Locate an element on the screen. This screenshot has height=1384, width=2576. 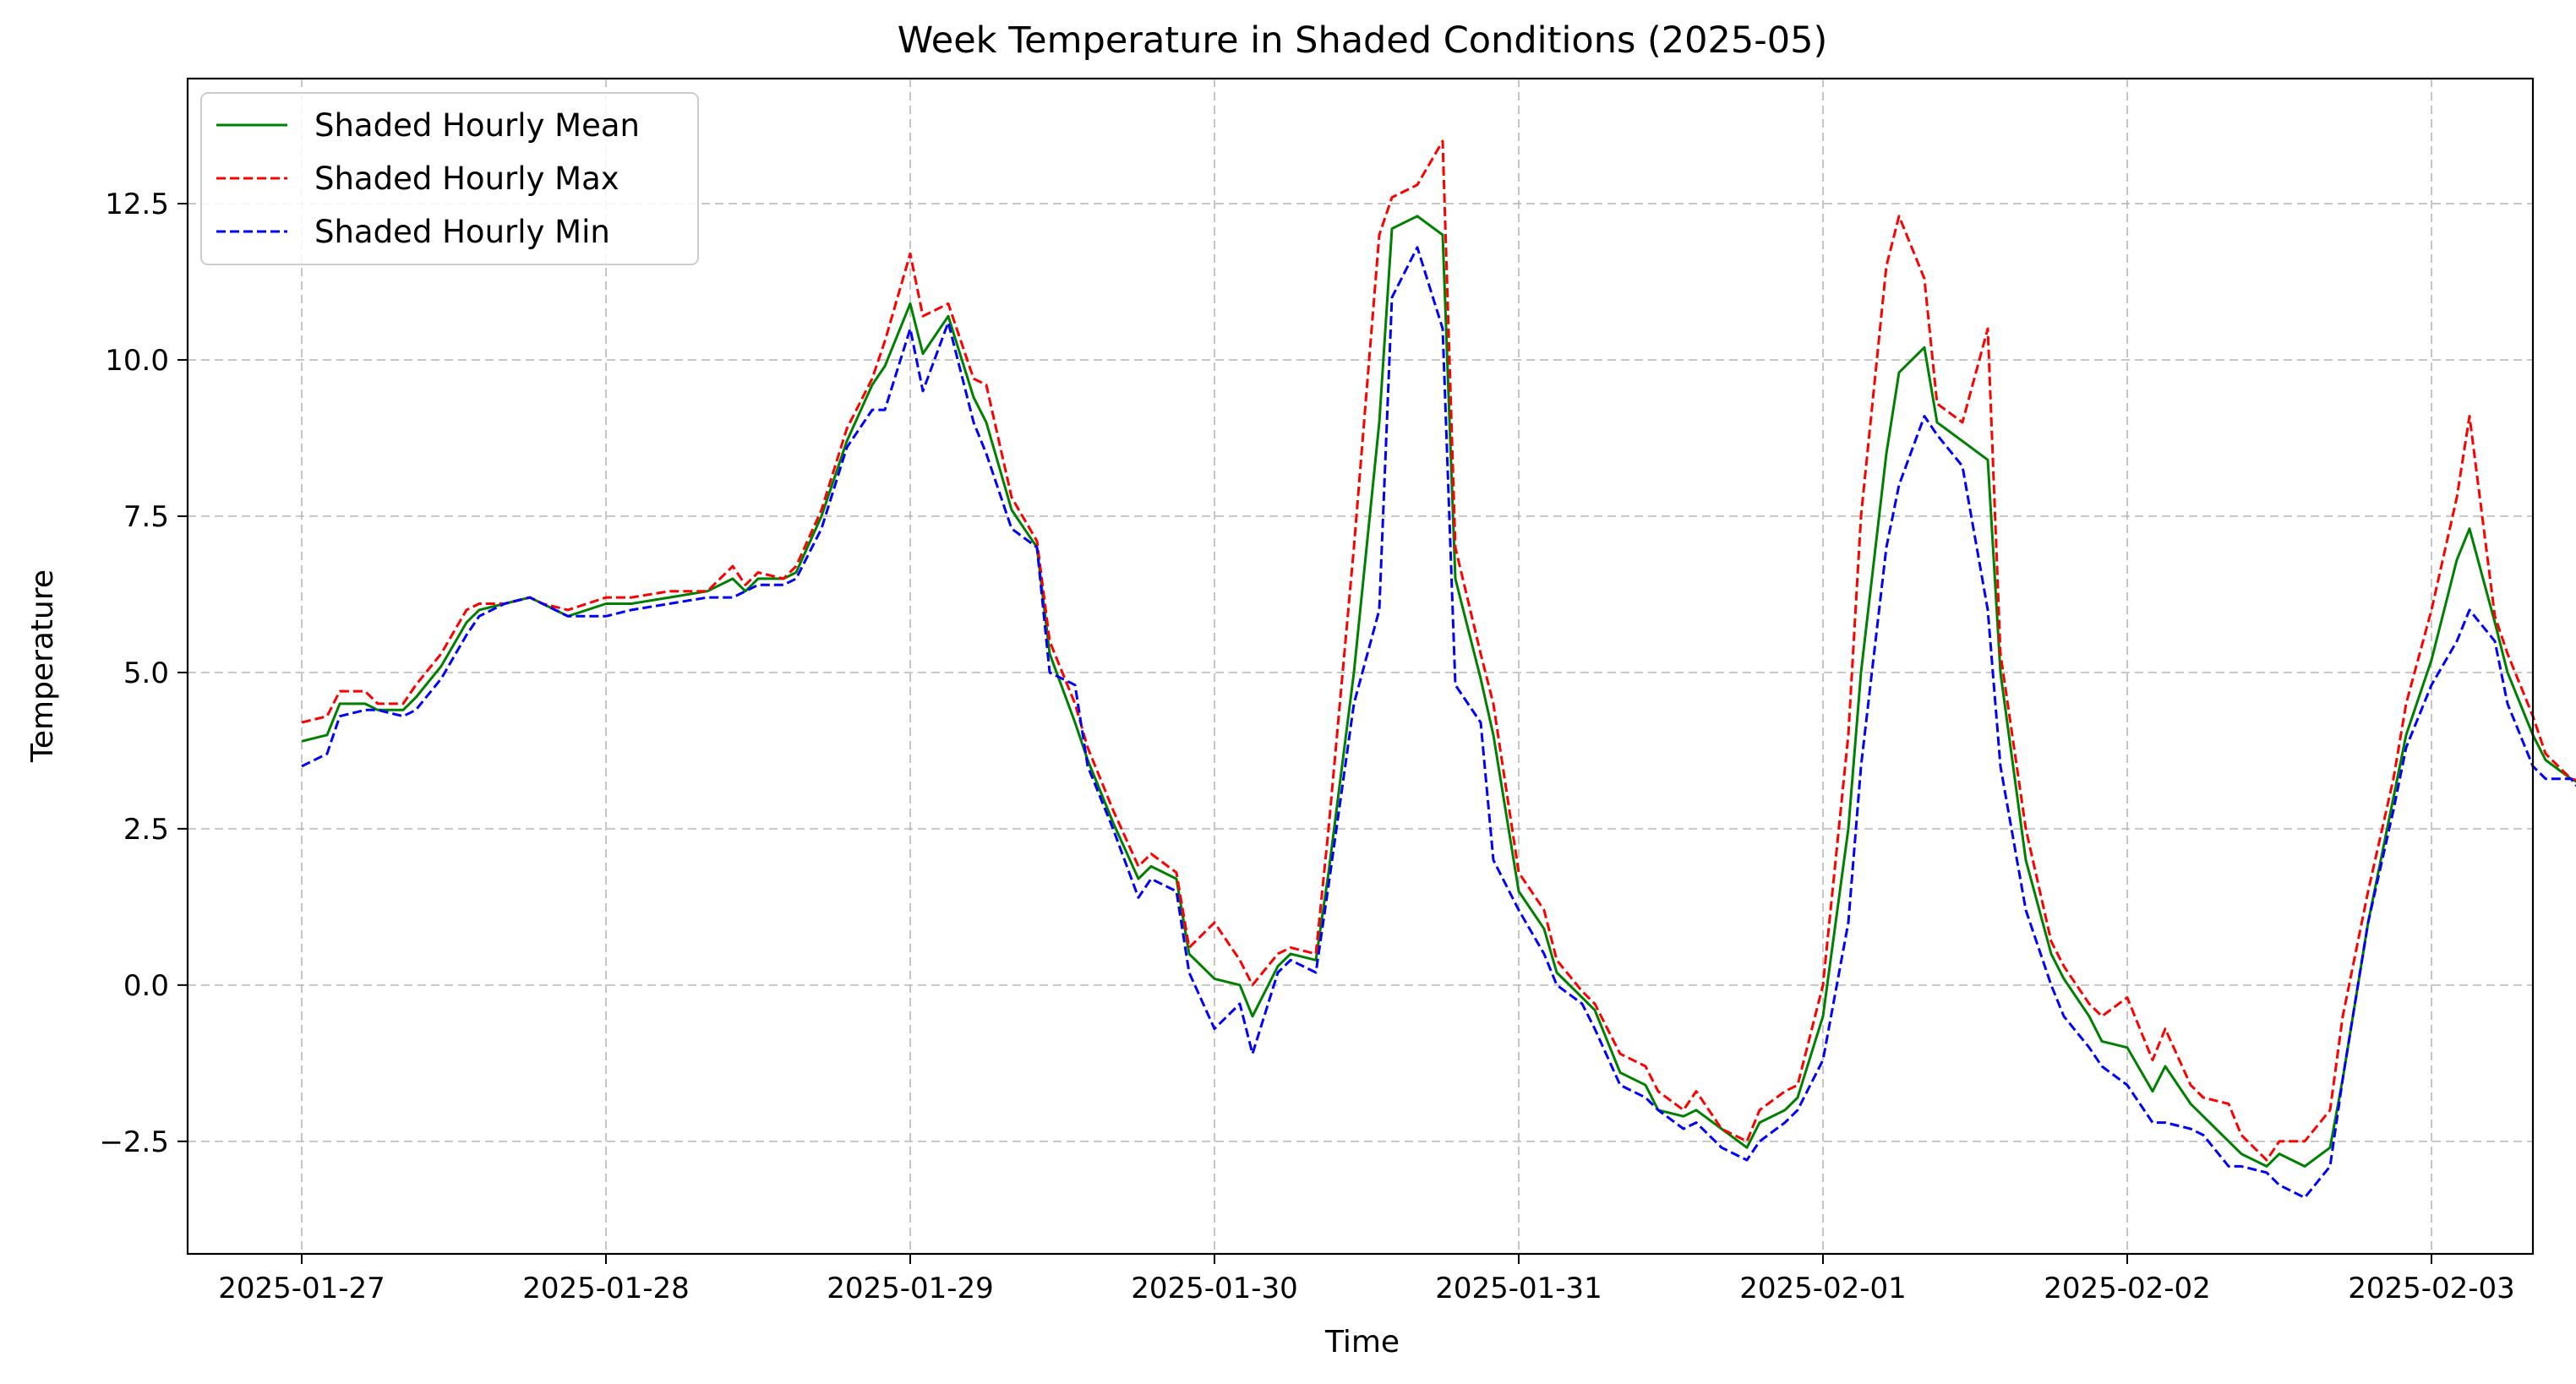
x-tick-label: 2025-02-01 is located at coordinates (1823, 1288).